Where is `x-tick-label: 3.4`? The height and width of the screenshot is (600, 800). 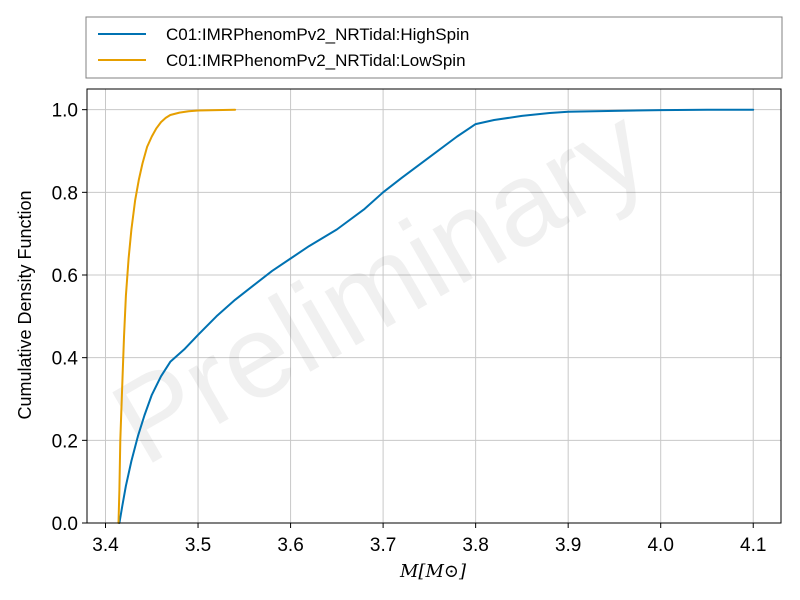 x-tick-label: 3.4 is located at coordinates (105, 545).